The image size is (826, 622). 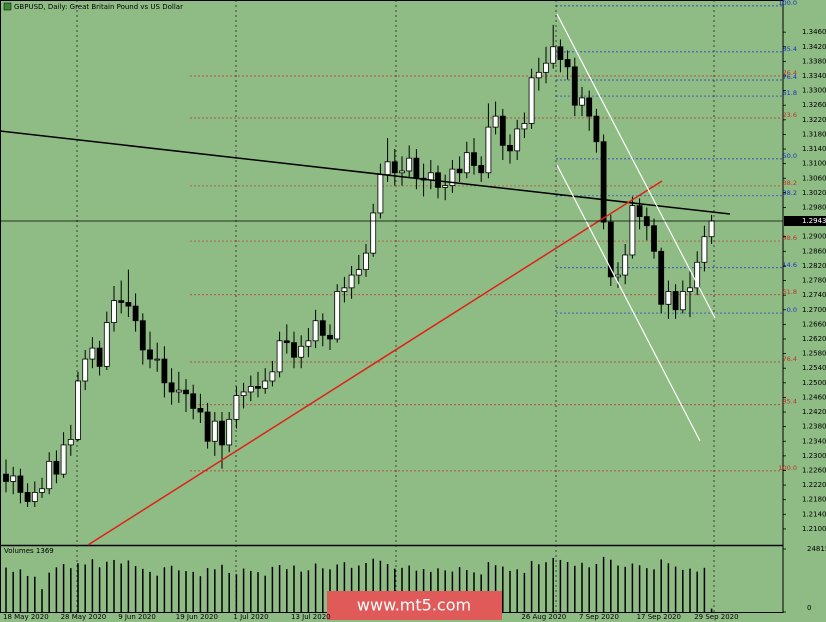 I want to click on y-tick-label: 1.2500, so click(x=814, y=383).